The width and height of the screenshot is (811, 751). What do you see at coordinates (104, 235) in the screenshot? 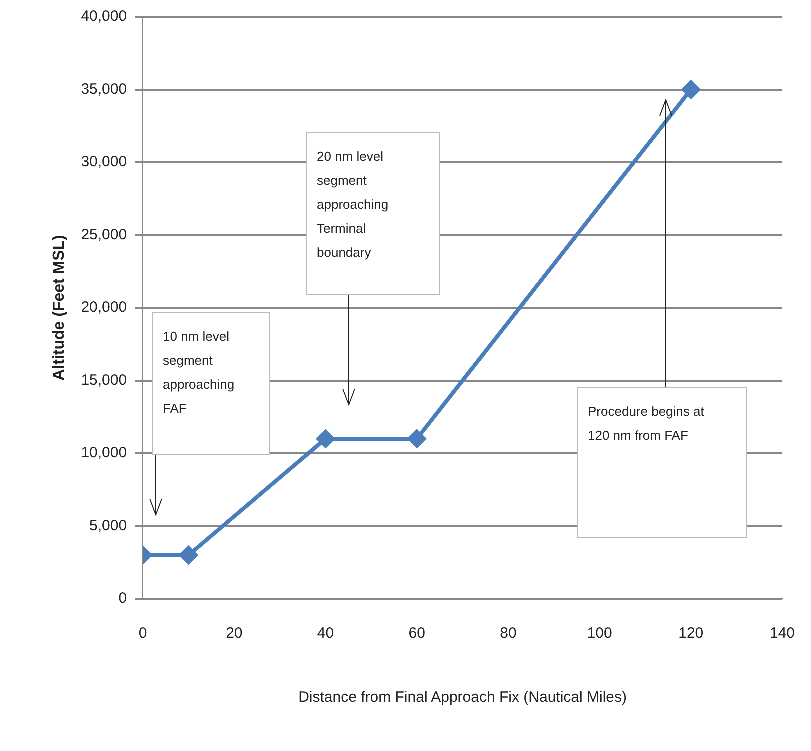
I see `y-tick-label: 25,000` at bounding box center [104, 235].